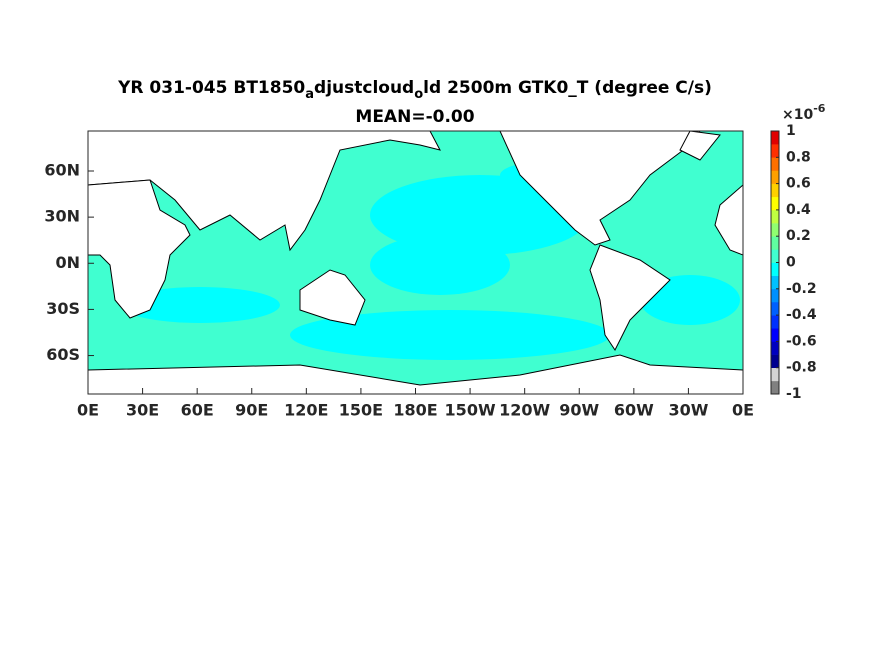 This screenshot has width=875, height=656. What do you see at coordinates (801, 289) in the screenshot?
I see `colorbar-tick-label: -0.2` at bounding box center [801, 289].